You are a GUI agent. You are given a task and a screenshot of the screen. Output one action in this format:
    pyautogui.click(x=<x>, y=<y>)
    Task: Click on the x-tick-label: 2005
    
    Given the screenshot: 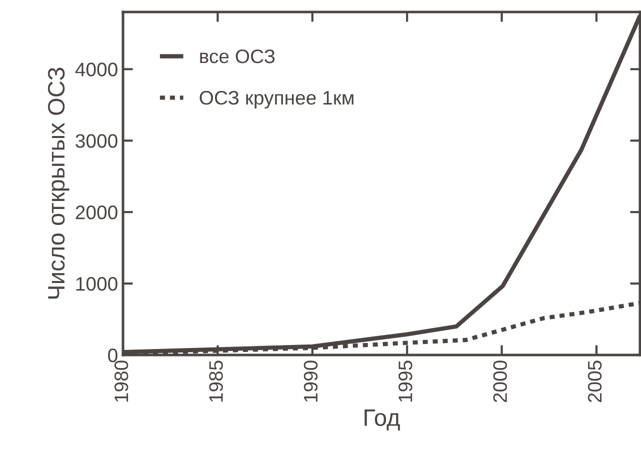 What is the action you would take?
    pyautogui.click(x=595, y=381)
    